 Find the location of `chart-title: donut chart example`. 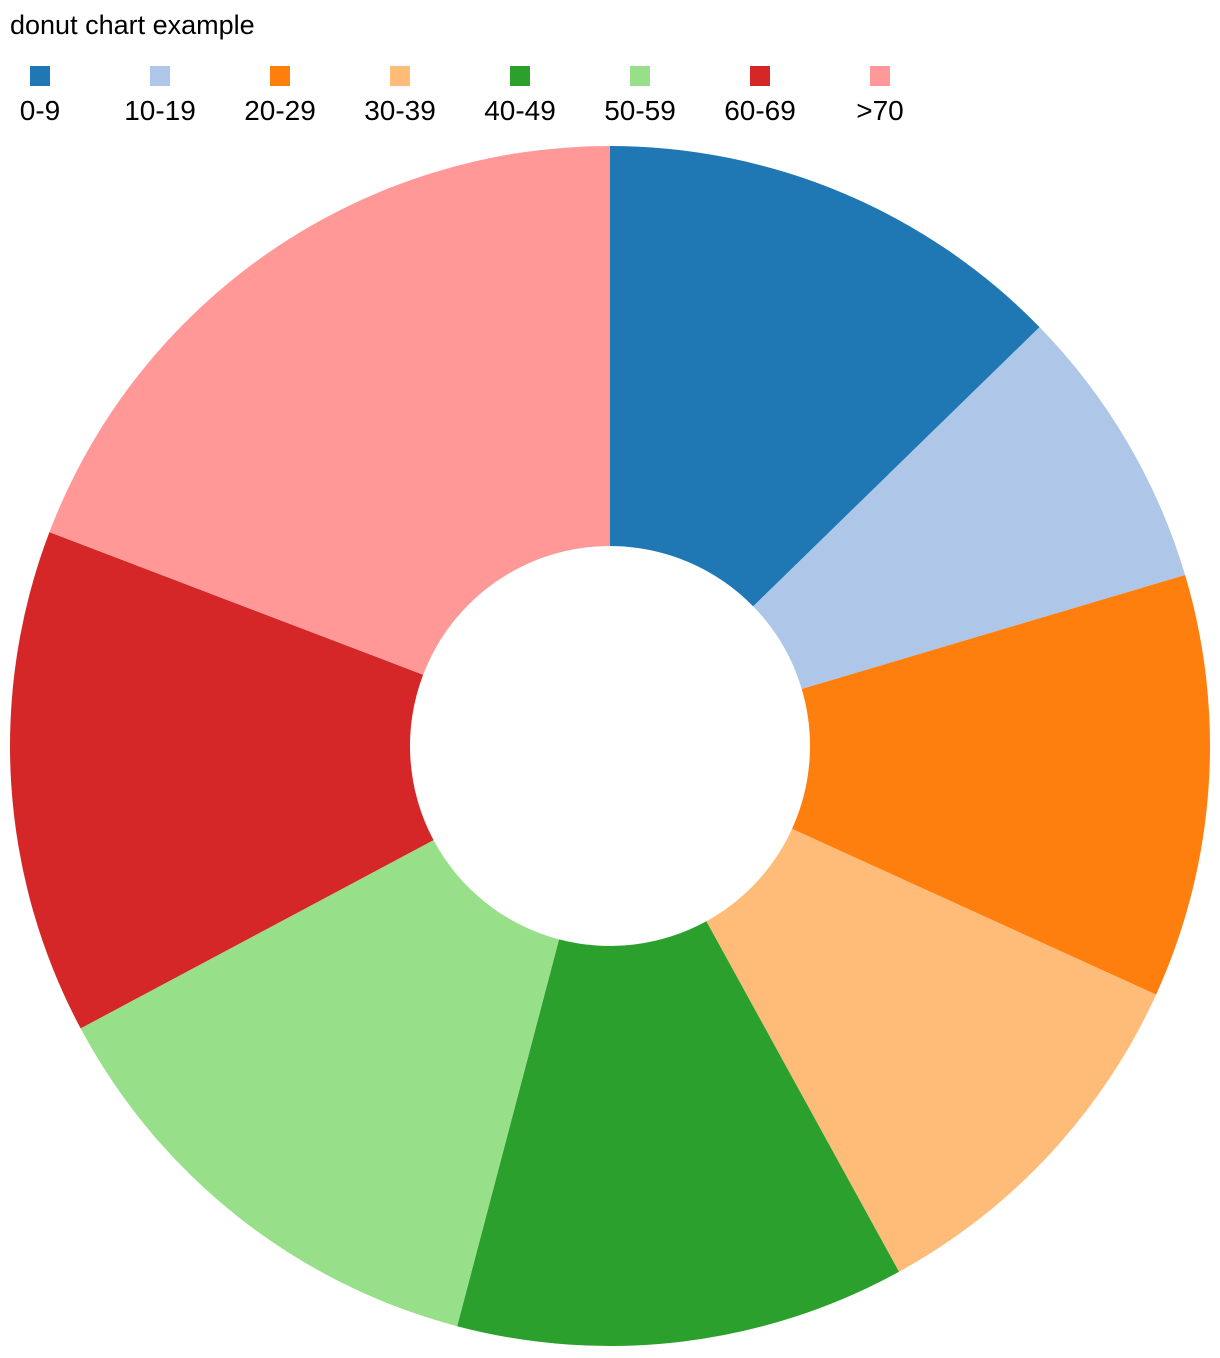

chart-title: donut chart example is located at coordinates (132, 25).